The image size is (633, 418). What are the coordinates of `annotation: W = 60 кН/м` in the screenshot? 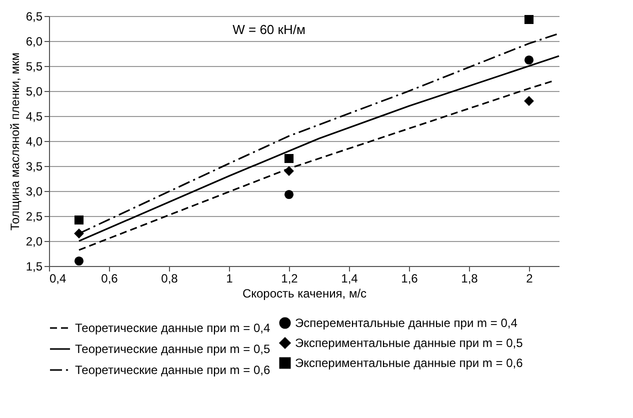 It's located at (269, 29).